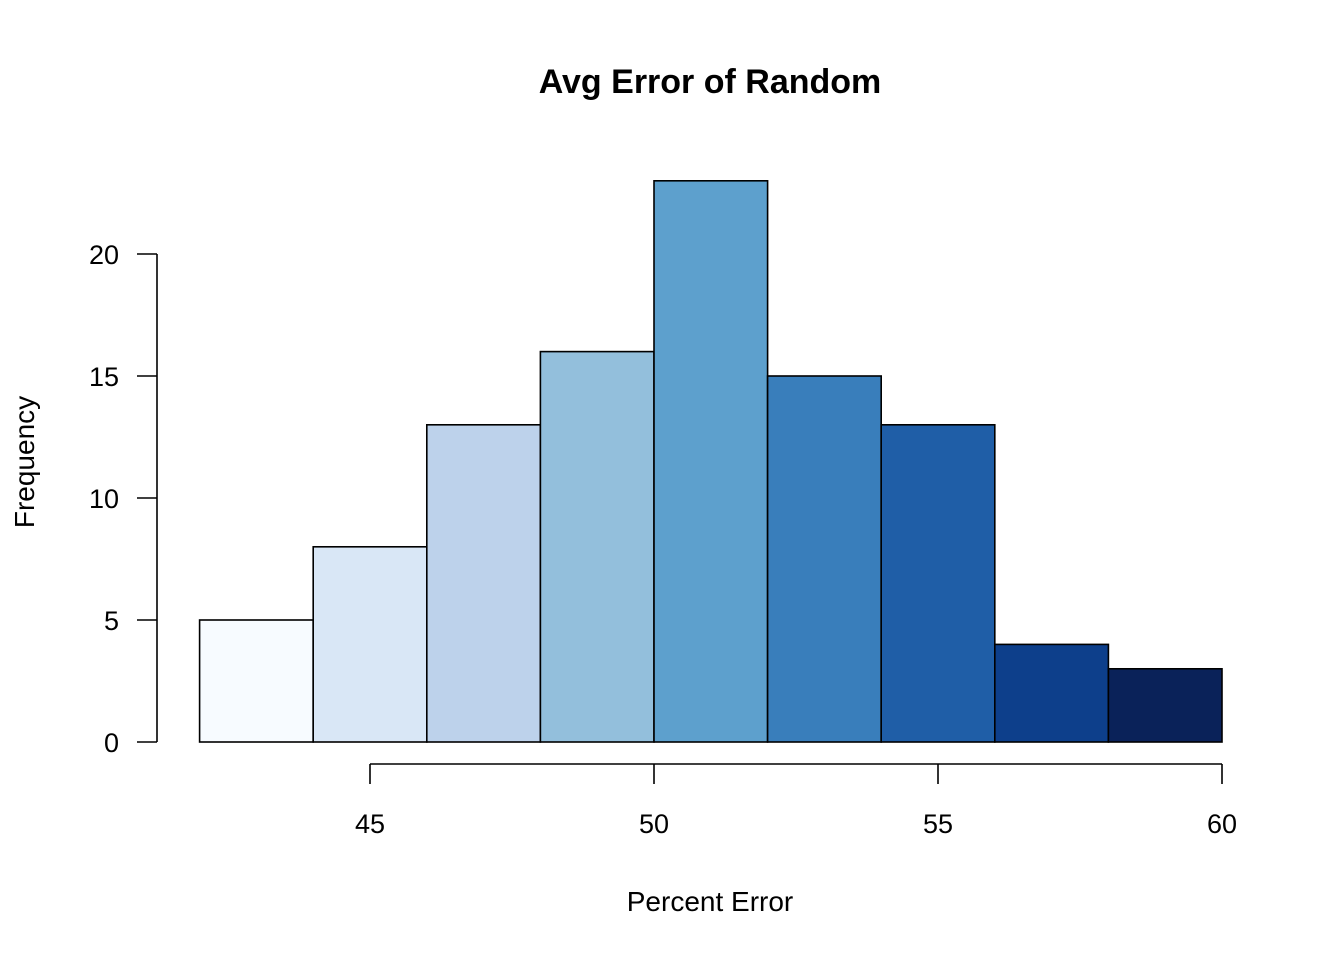 This screenshot has width=1344, height=960. I want to click on y-tick-label-10: 10, so click(104, 499).